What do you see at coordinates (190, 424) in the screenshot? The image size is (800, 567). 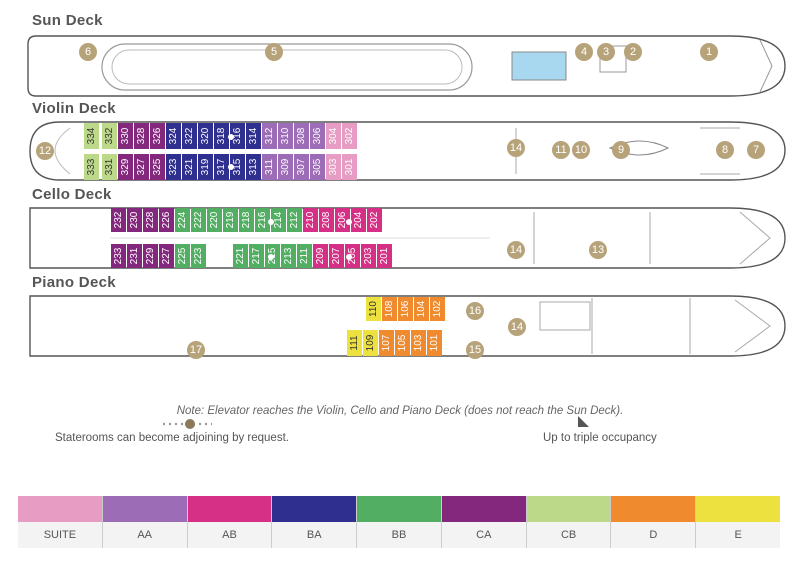 I see `adjoining-dot` at bounding box center [190, 424].